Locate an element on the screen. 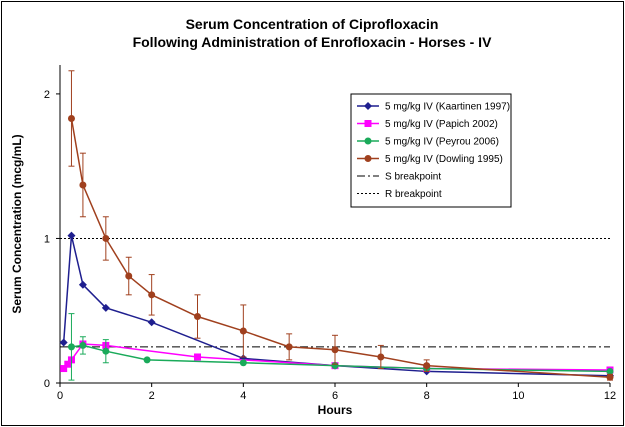  legend-entry-label: R breakpoint is located at coordinates (413, 194).